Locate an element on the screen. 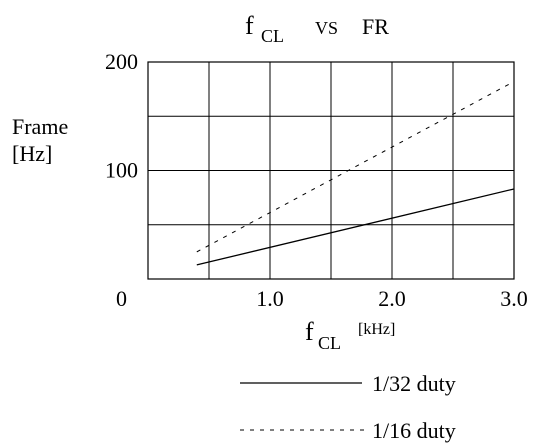 The image size is (533, 446). x-tick-label-1: 2.0 is located at coordinates (392, 298).